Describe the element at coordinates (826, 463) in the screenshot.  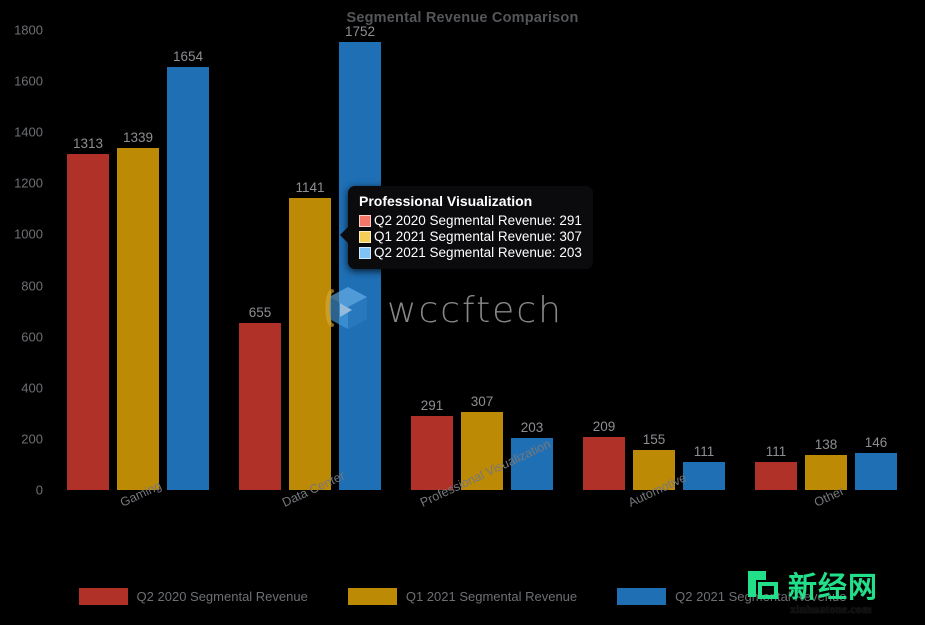
I see `bar: 138` at that location.